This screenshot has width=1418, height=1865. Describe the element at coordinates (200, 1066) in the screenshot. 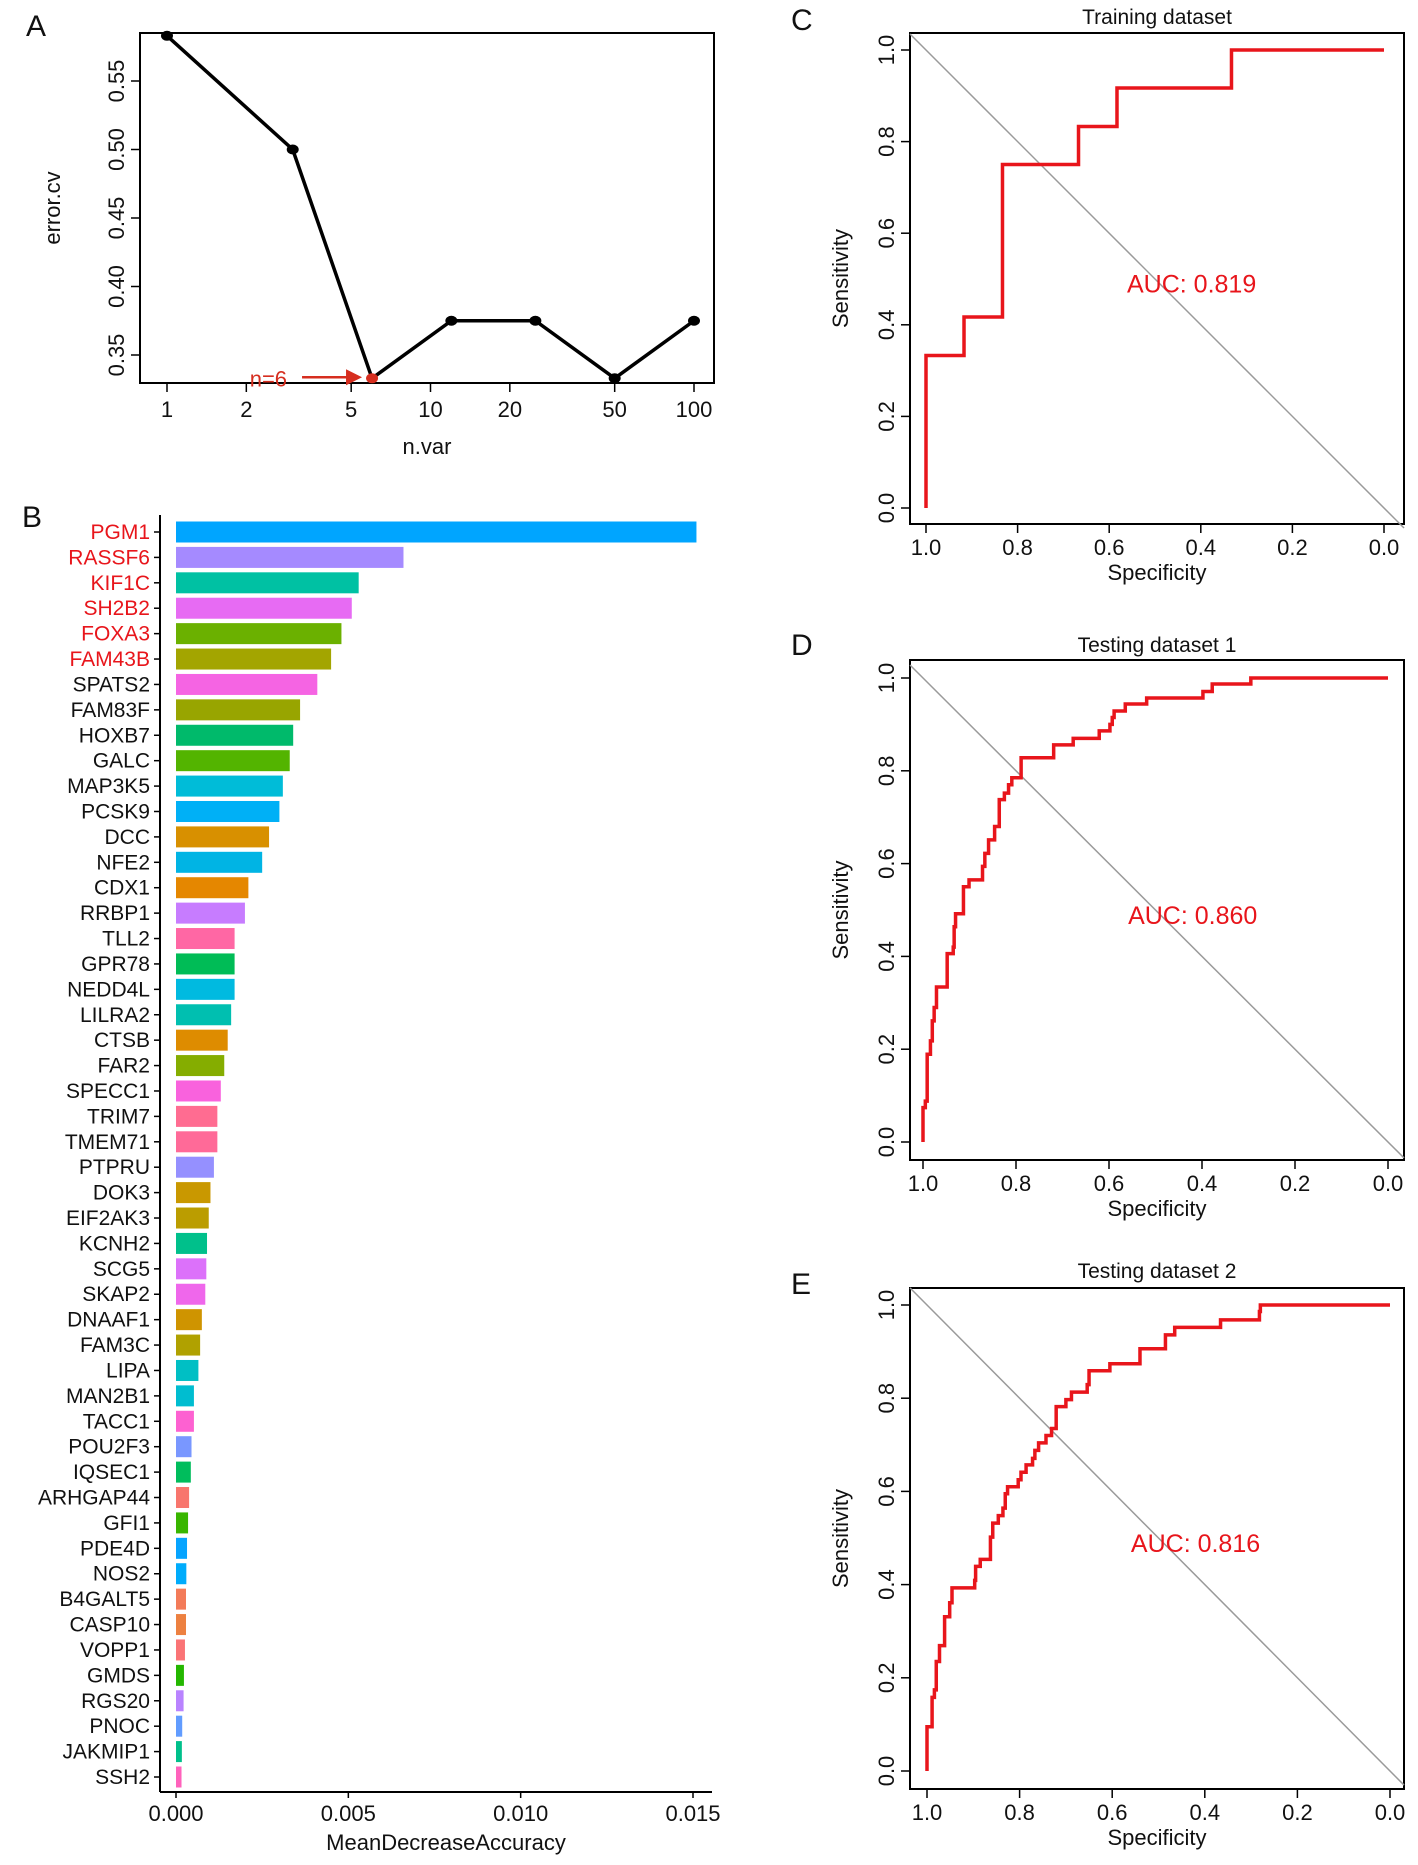

I see `bar-far2` at that location.